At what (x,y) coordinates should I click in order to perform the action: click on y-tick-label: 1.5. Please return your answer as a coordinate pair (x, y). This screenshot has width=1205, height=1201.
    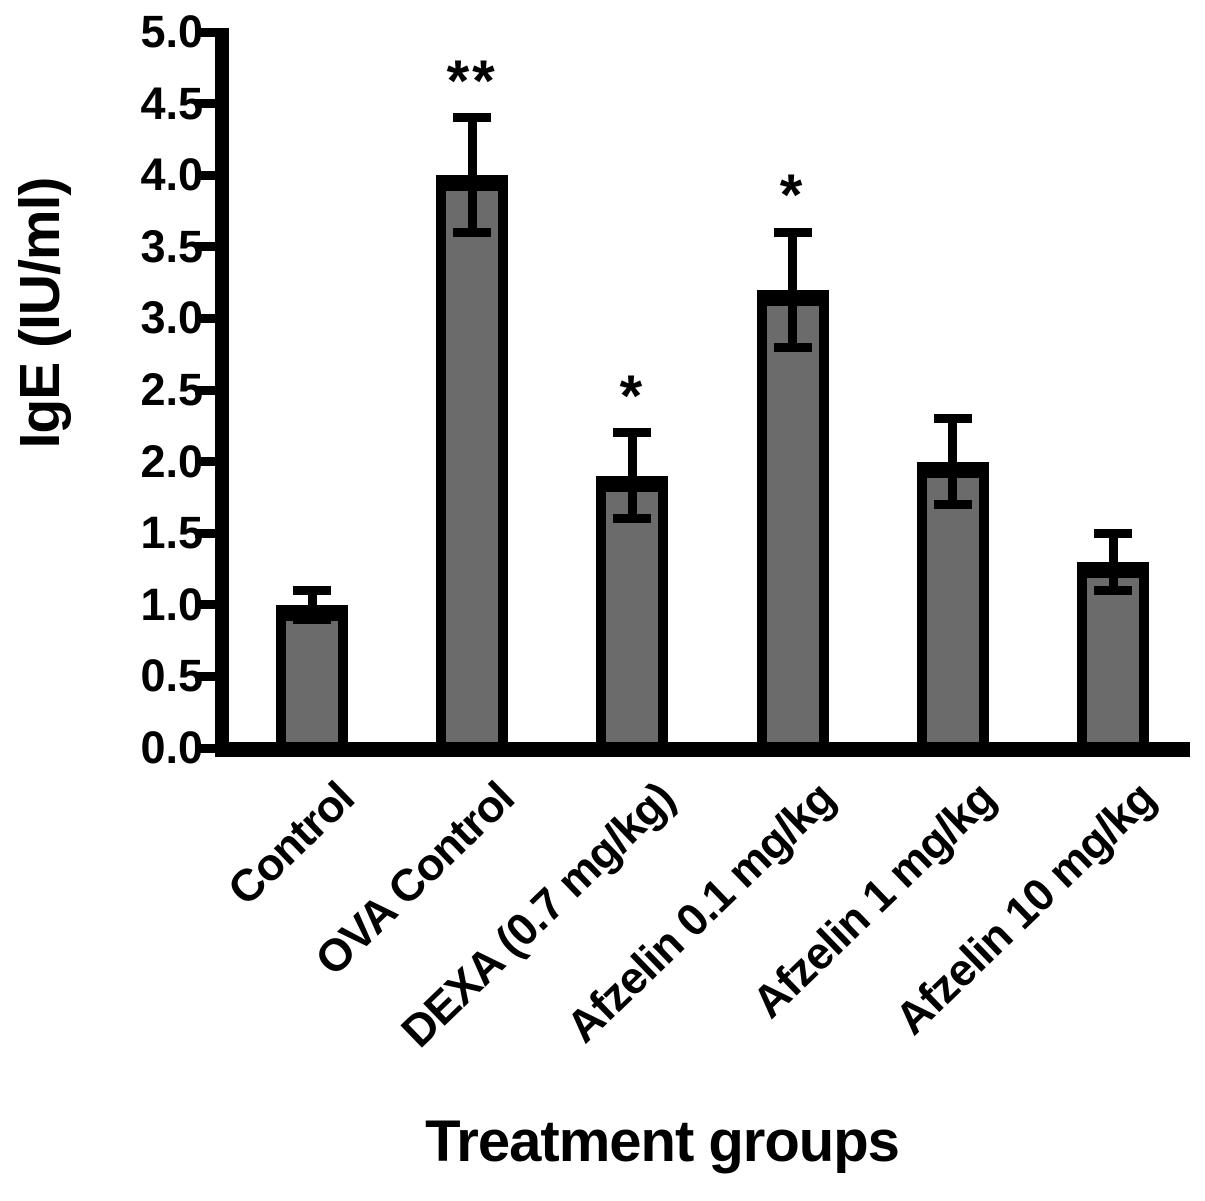
    Looking at the image, I should click on (171, 533).